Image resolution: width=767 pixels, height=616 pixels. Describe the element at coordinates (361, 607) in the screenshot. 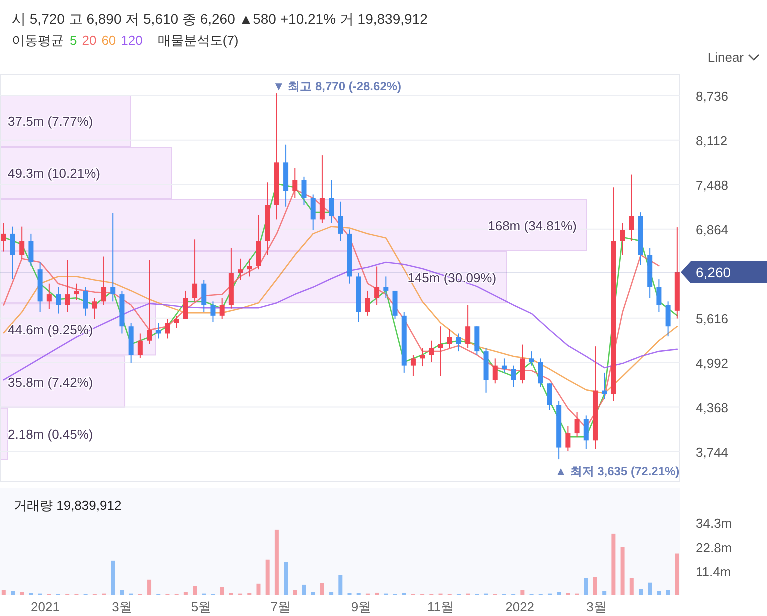

I see `x-tick-label: 9월` at that location.